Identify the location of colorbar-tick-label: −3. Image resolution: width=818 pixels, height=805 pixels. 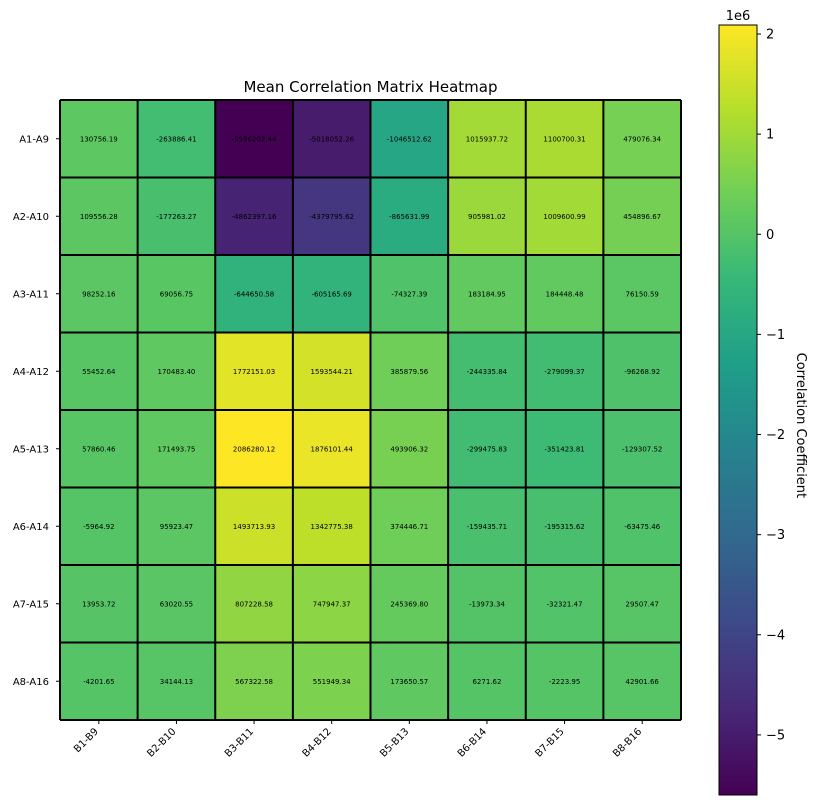
(775, 535).